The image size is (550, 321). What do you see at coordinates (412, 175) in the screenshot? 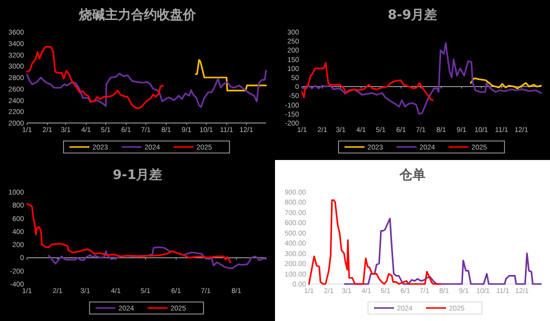
I see `chart-title: 仓单` at bounding box center [412, 175].